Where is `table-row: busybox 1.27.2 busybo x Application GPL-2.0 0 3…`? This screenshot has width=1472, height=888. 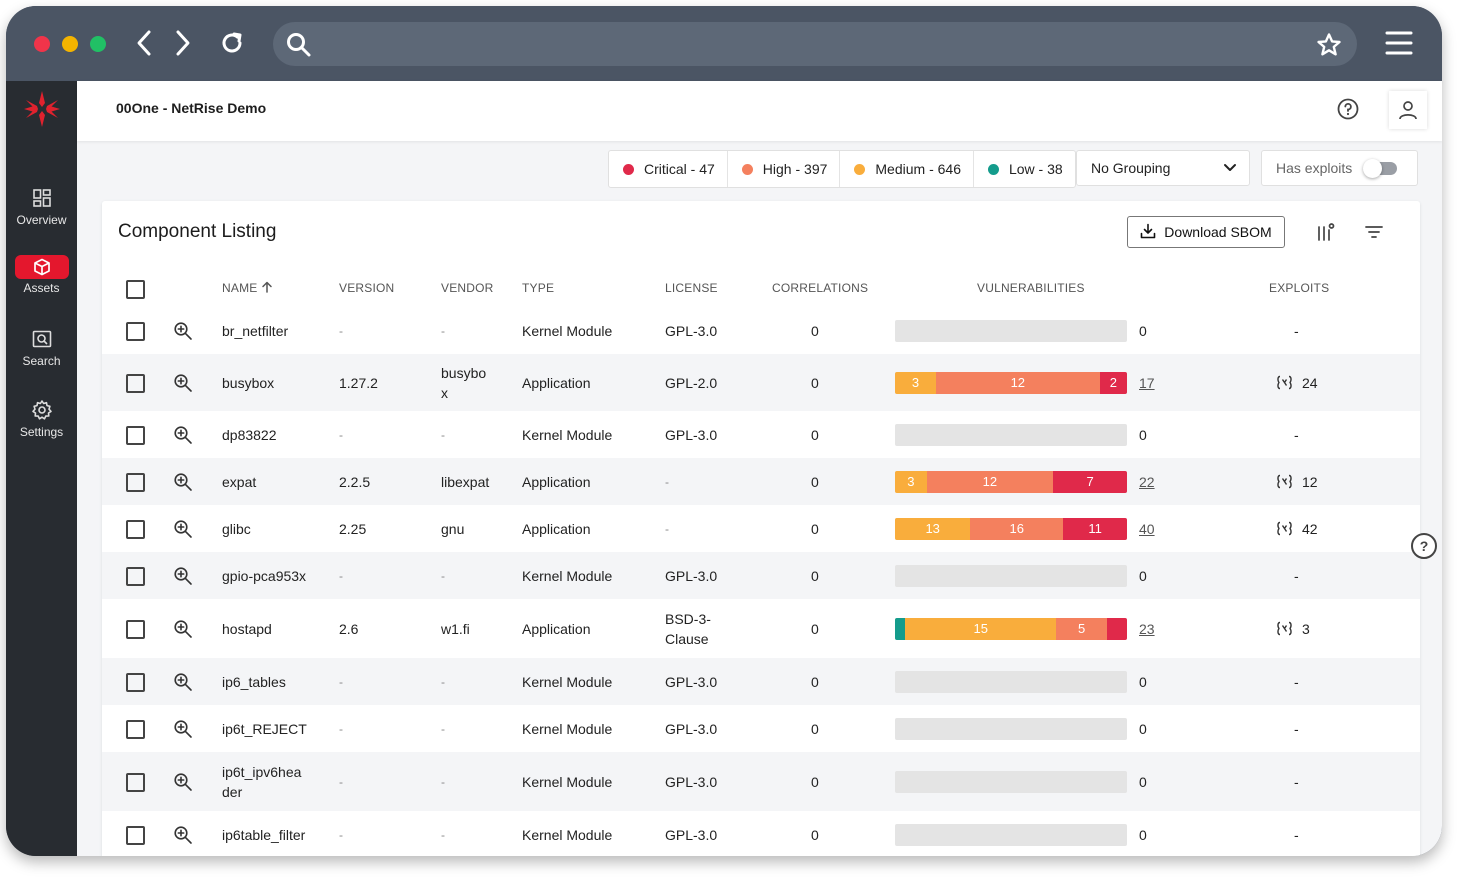
table-row: busybox 1.27.2 busybo x Application GPL-2.0 0 3… is located at coordinates (761, 382).